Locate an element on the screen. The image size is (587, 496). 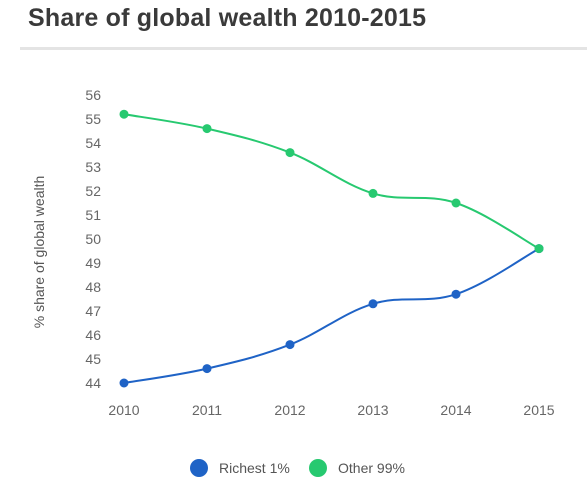
y-tick-label: 47 is located at coordinates (93, 311).